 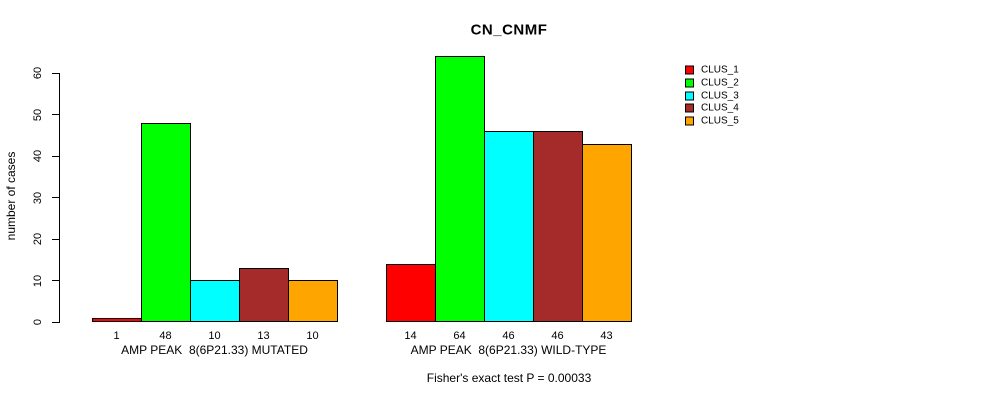 I want to click on y-tick-label: 50, so click(x=38, y=114).